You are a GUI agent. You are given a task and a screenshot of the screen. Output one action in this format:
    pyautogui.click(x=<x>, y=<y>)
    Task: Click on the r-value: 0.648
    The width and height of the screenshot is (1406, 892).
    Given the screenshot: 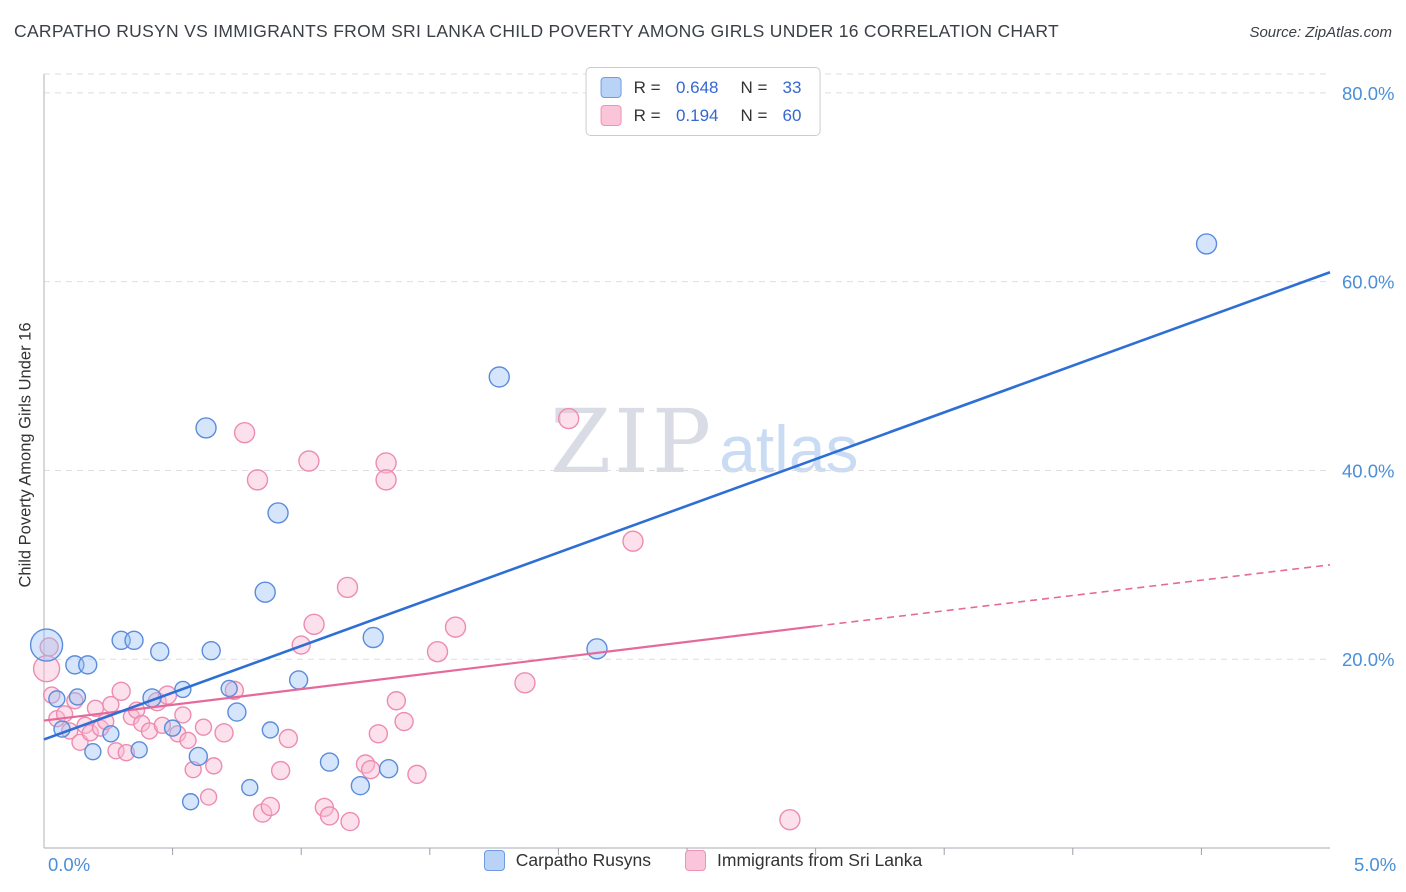 What is the action you would take?
    pyautogui.click(x=697, y=87)
    